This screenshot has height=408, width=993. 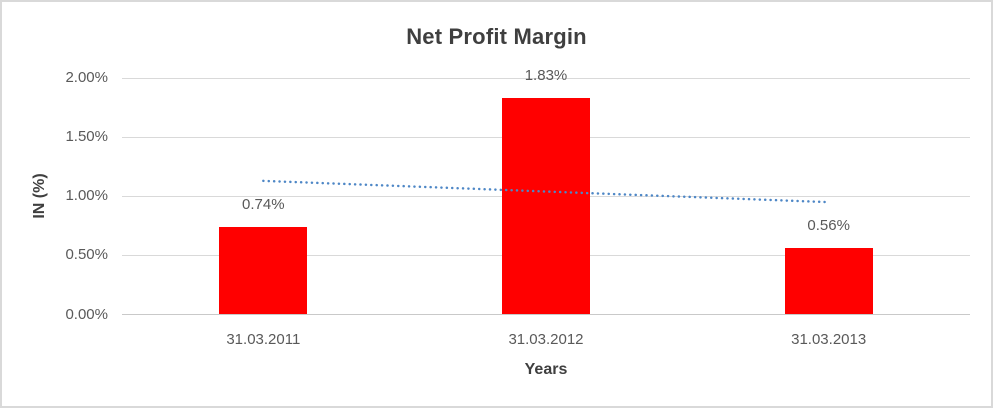 What do you see at coordinates (546, 369) in the screenshot?
I see `x-axis-title: Years` at bounding box center [546, 369].